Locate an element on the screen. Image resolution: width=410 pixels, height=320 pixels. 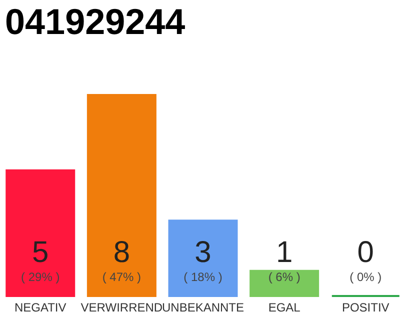
data-label: 3 is located at coordinates (203, 252).